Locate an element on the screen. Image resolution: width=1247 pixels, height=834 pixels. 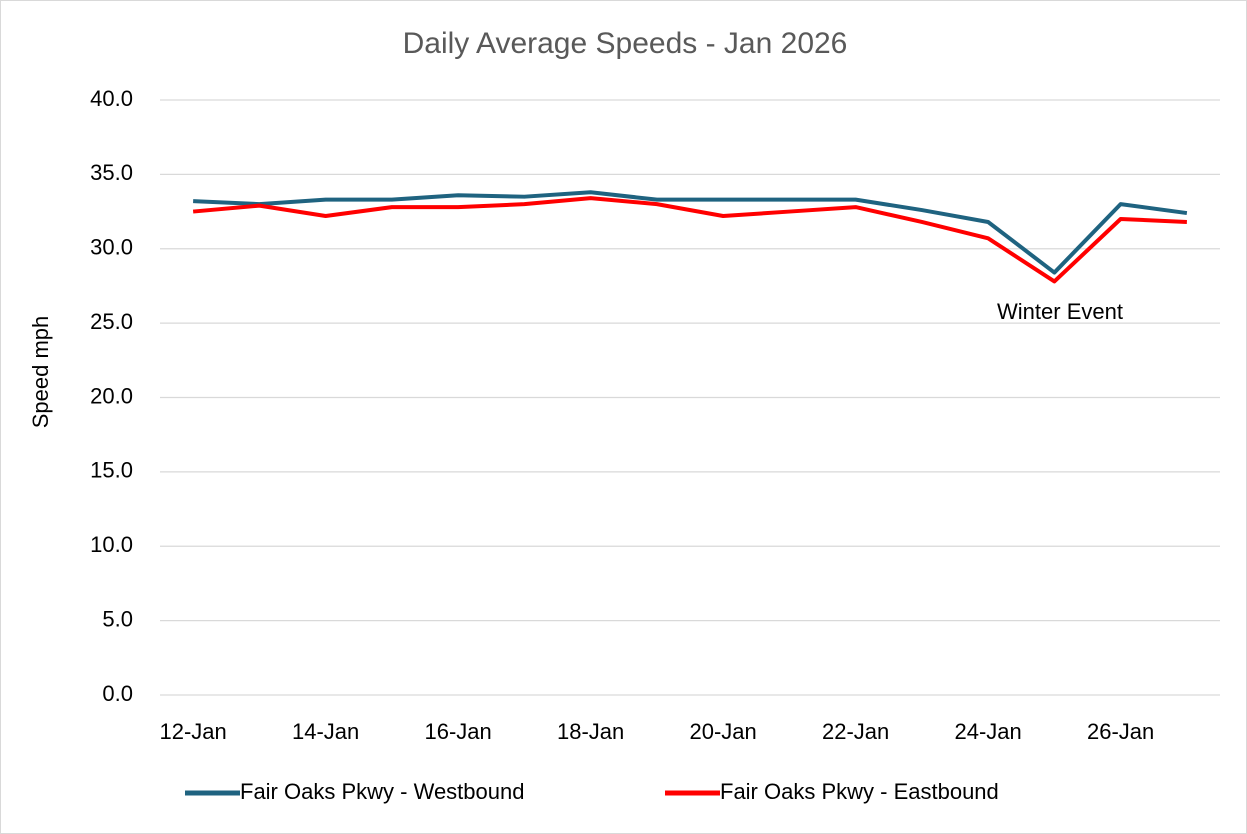
legend-label: Fair Oaks Pkwy - Westbound is located at coordinates (382, 791).